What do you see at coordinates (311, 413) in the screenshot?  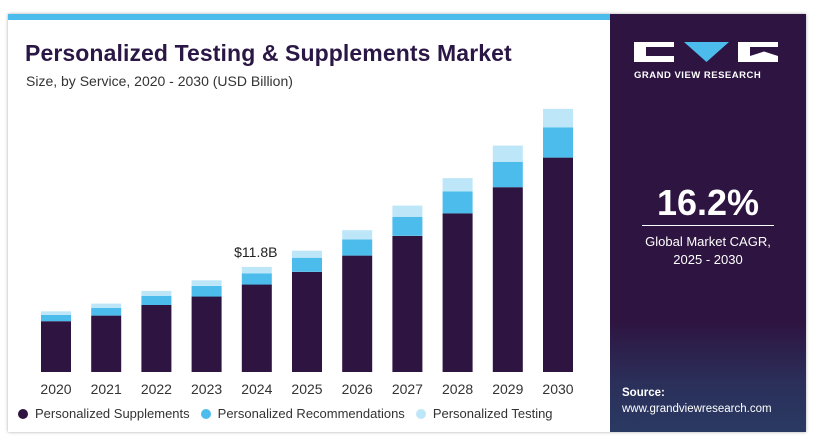 I see `legend-label: Personalized Recommendations` at bounding box center [311, 413].